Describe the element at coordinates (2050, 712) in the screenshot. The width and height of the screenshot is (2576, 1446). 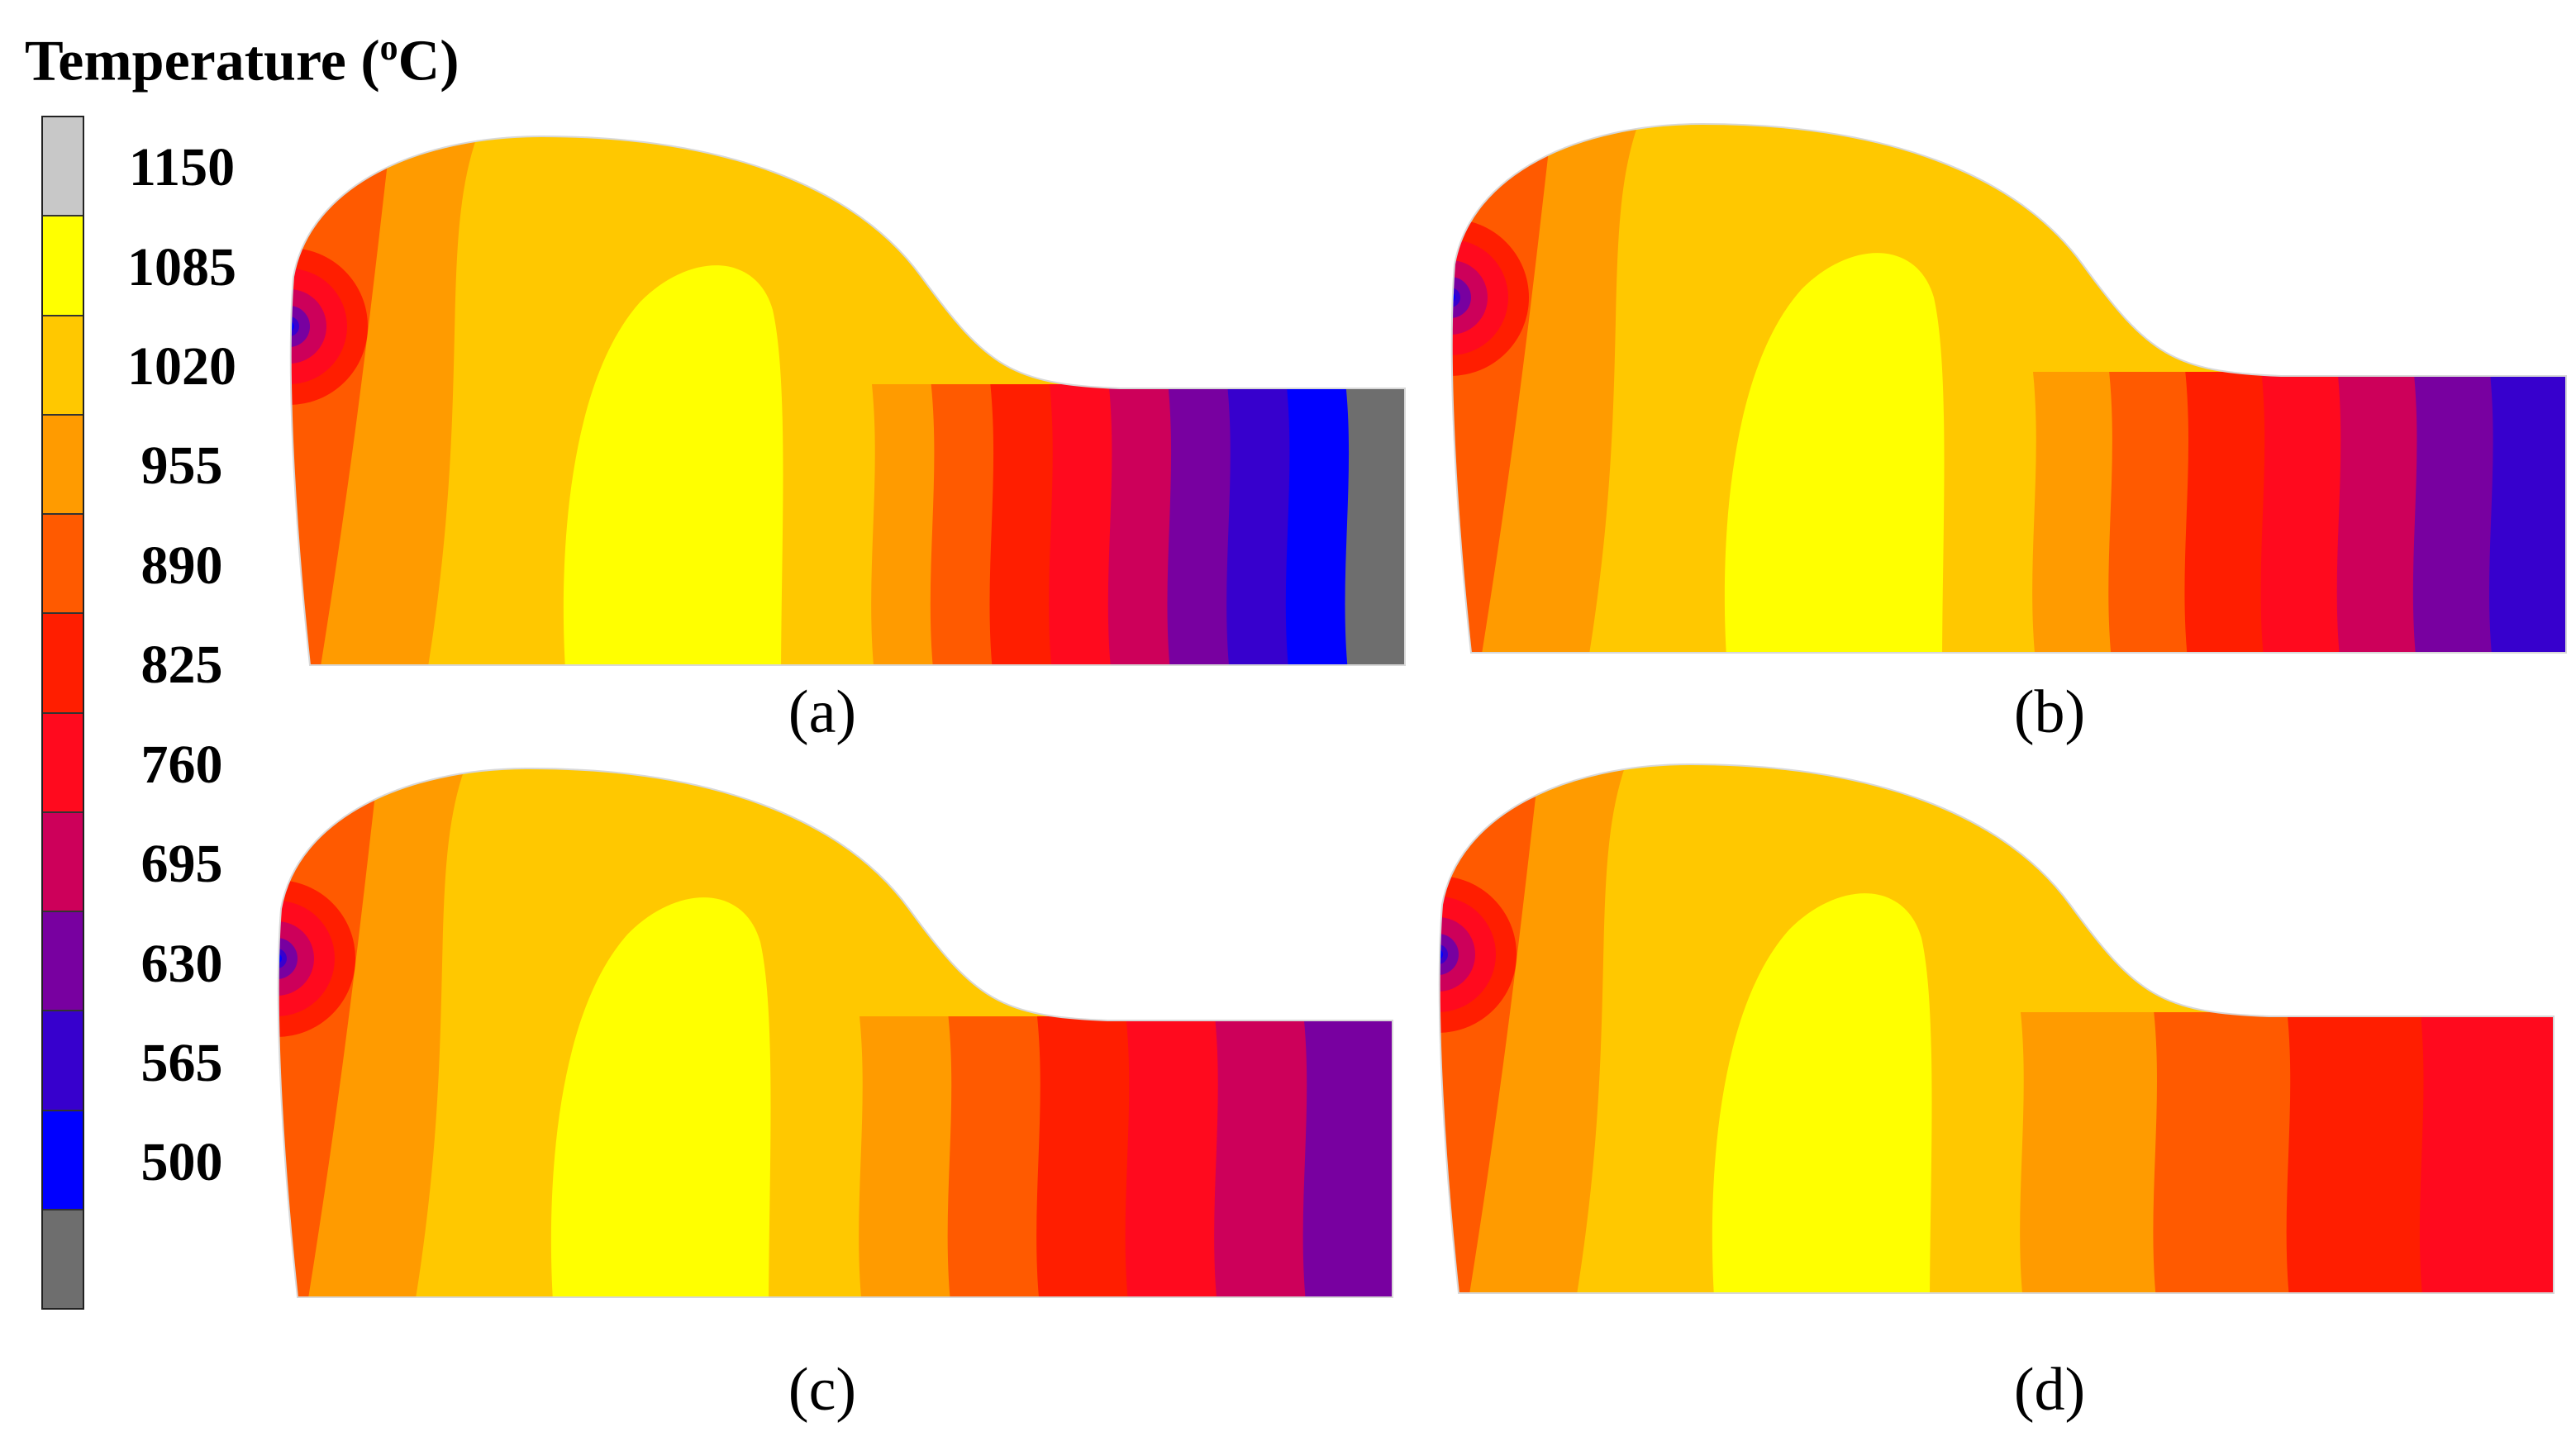
I see `panel-label-b: (b)` at that location.